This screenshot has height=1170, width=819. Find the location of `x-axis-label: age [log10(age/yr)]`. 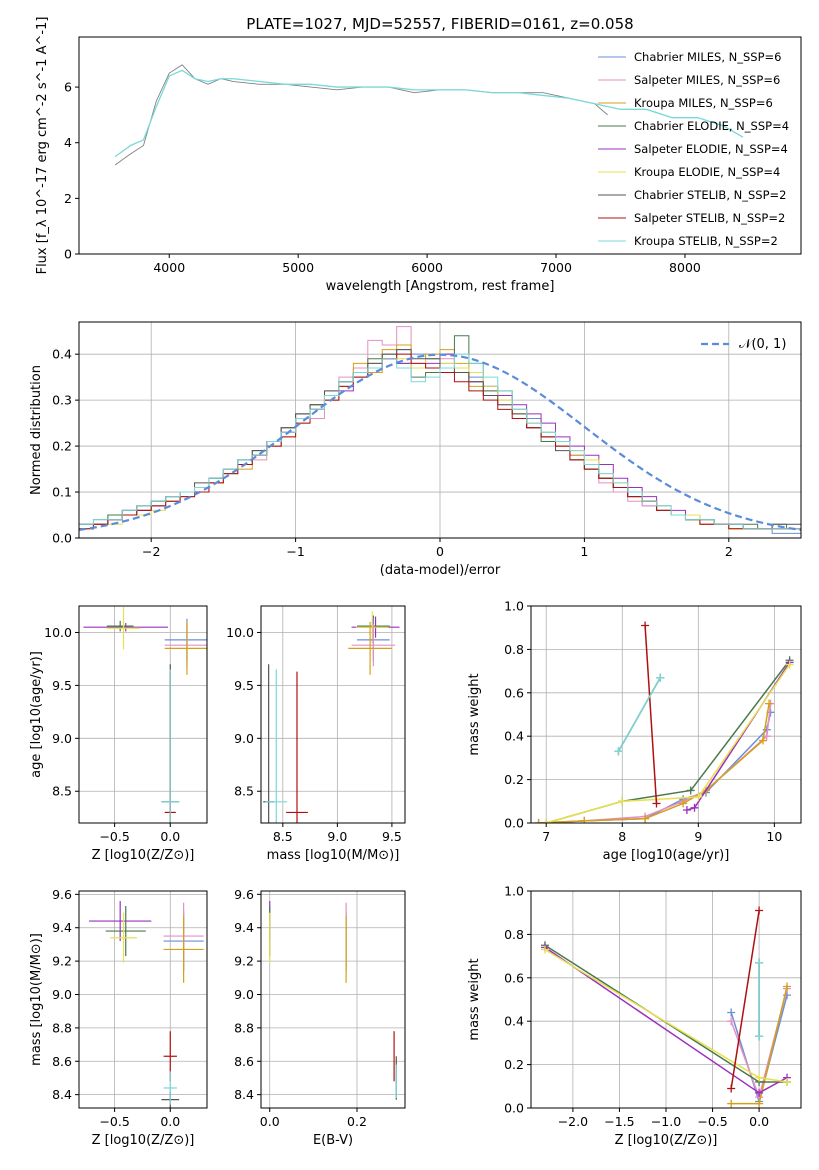

x-axis-label: age [log10(age/yr)] is located at coordinates (666, 855).